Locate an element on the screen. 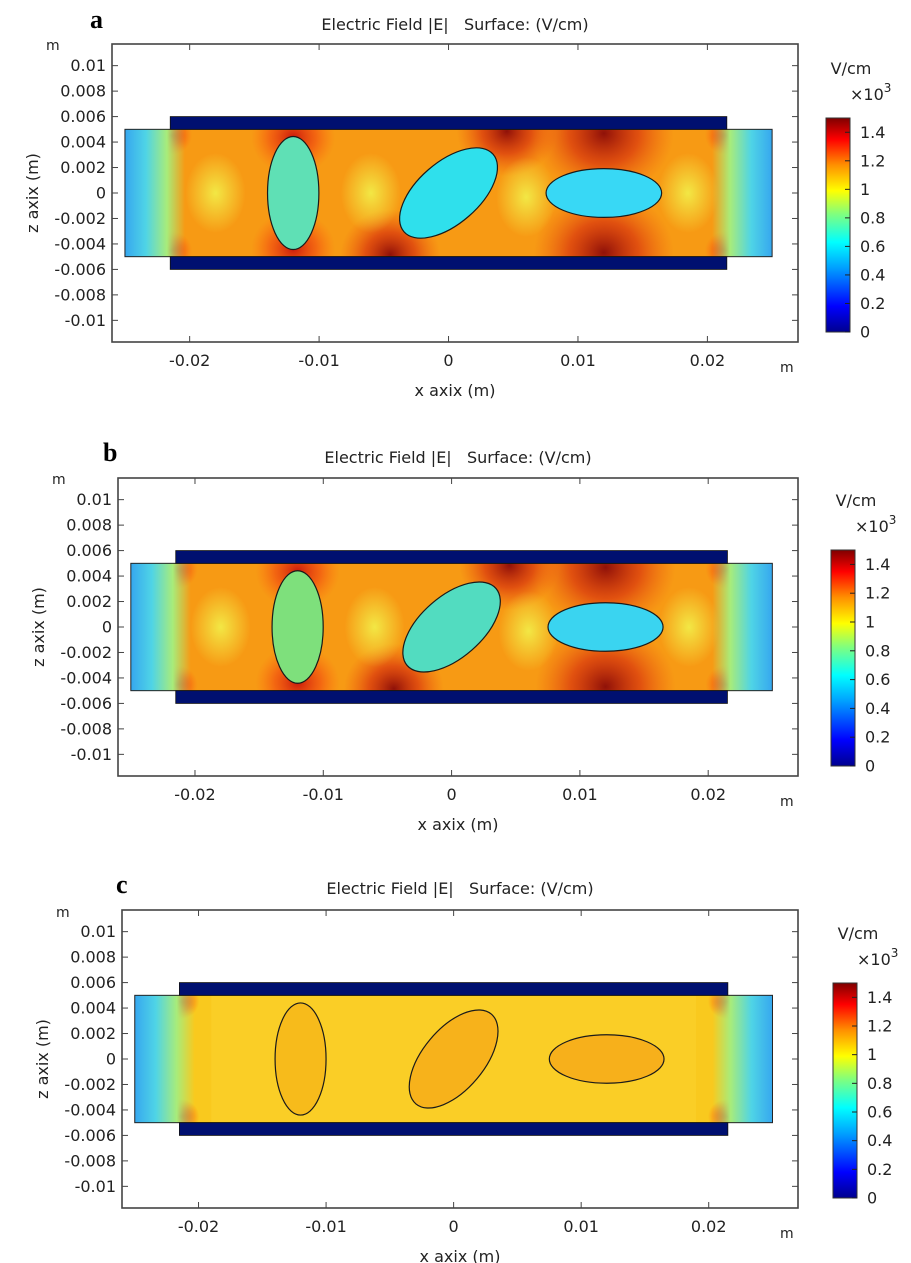  panel-letter: b is located at coordinates (110, 452).